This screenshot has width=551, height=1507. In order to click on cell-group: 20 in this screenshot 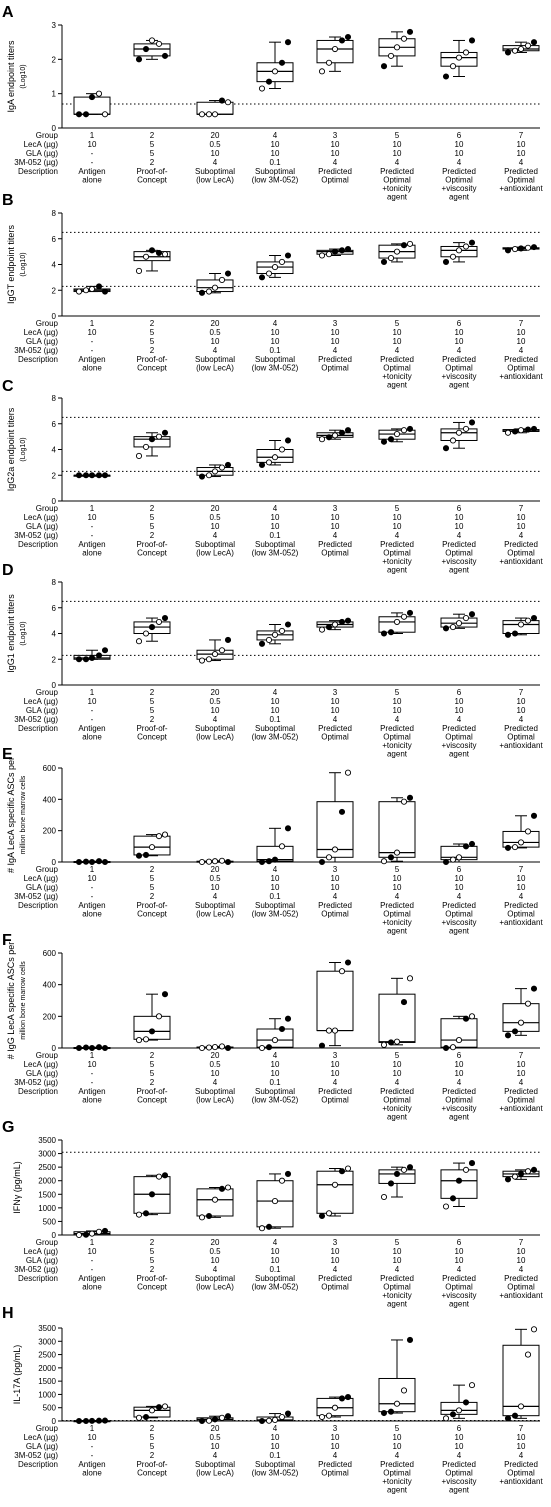, I will do `click(215, 135)`.